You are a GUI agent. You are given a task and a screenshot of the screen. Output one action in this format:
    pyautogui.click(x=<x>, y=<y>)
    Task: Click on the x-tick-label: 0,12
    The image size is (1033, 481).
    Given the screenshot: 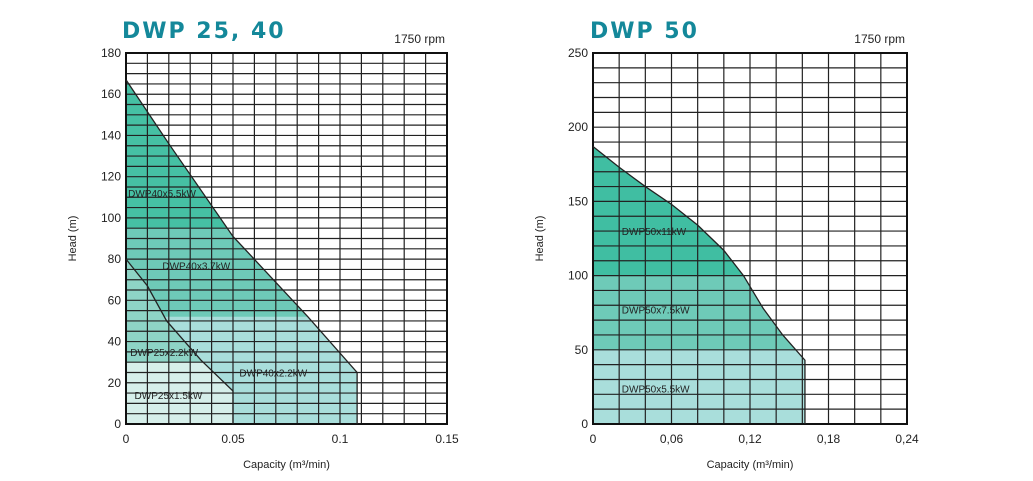 What is the action you would take?
    pyautogui.click(x=750, y=439)
    